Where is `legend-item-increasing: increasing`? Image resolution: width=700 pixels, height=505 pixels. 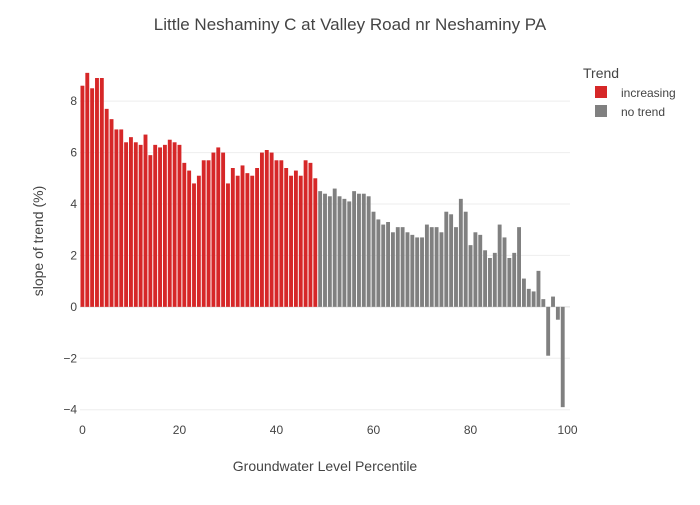 legend-item-increasing: increasing is located at coordinates (635, 93).